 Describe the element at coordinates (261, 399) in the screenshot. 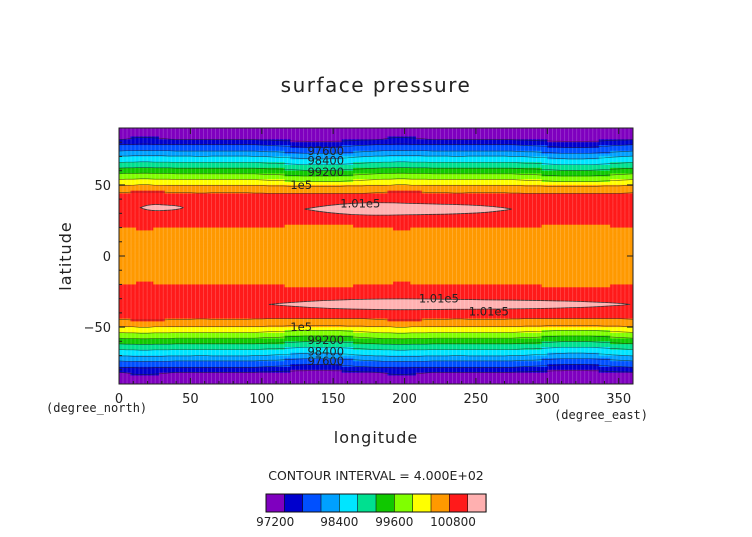

I see `x-tick-label: 100` at that location.